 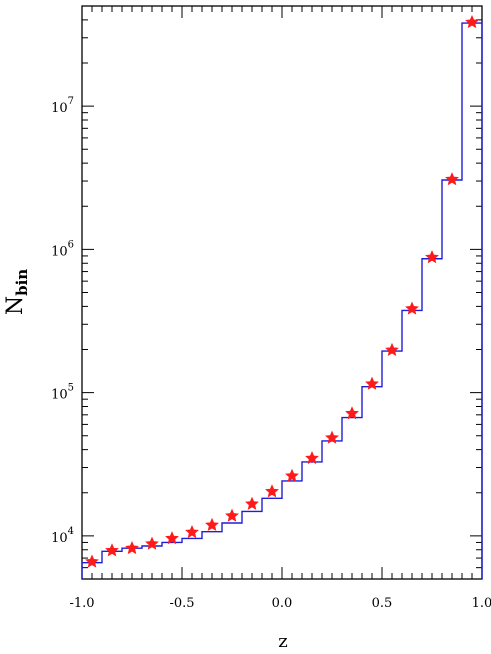 I want to click on x-tick-label: 0.5, so click(x=382, y=603).